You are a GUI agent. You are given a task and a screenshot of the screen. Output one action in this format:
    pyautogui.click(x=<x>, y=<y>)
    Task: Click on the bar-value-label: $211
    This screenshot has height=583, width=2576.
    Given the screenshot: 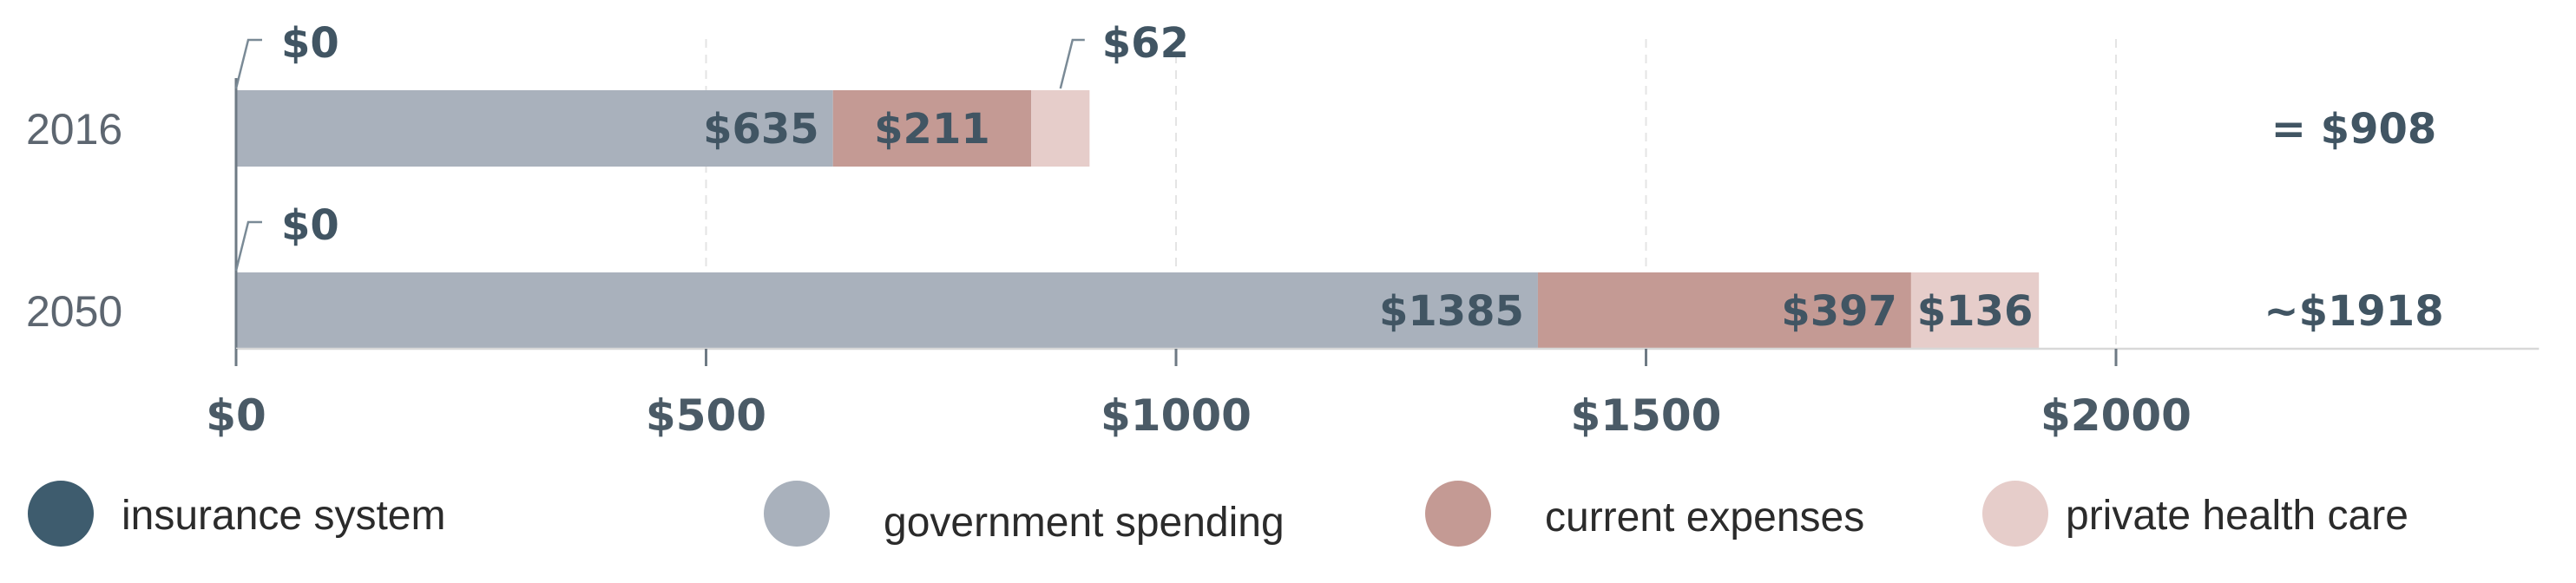 What is the action you would take?
    pyautogui.click(x=932, y=129)
    